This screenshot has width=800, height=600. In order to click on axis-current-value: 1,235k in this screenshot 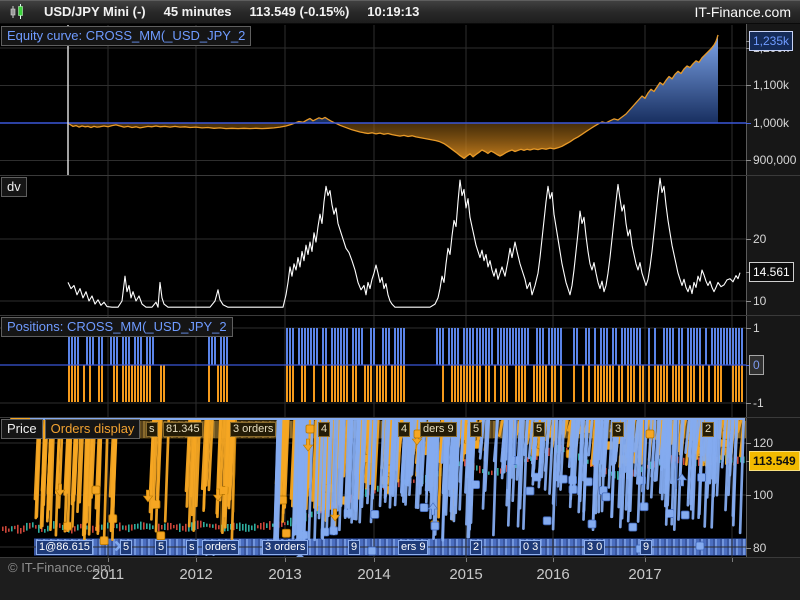, I will do `click(771, 41)`.